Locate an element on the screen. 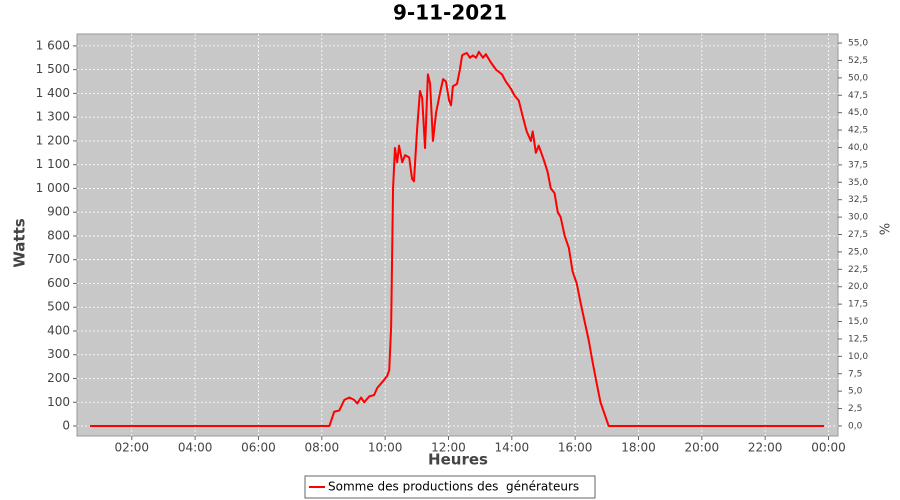 The height and width of the screenshot is (500, 900). y-tick-label: 500 is located at coordinates (58, 307).